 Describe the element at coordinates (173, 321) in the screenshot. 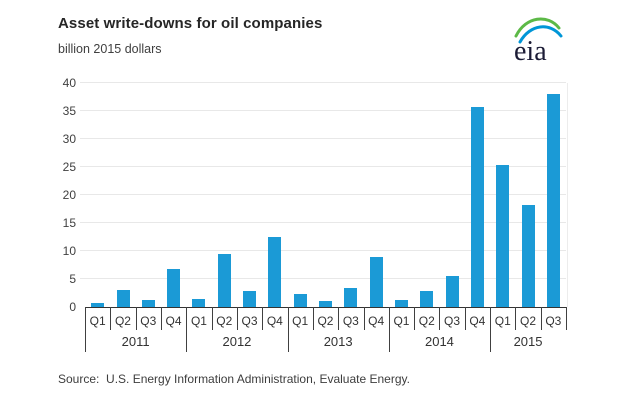

I see `x-axis-quarter-label-2011-Q4: Q4` at that location.